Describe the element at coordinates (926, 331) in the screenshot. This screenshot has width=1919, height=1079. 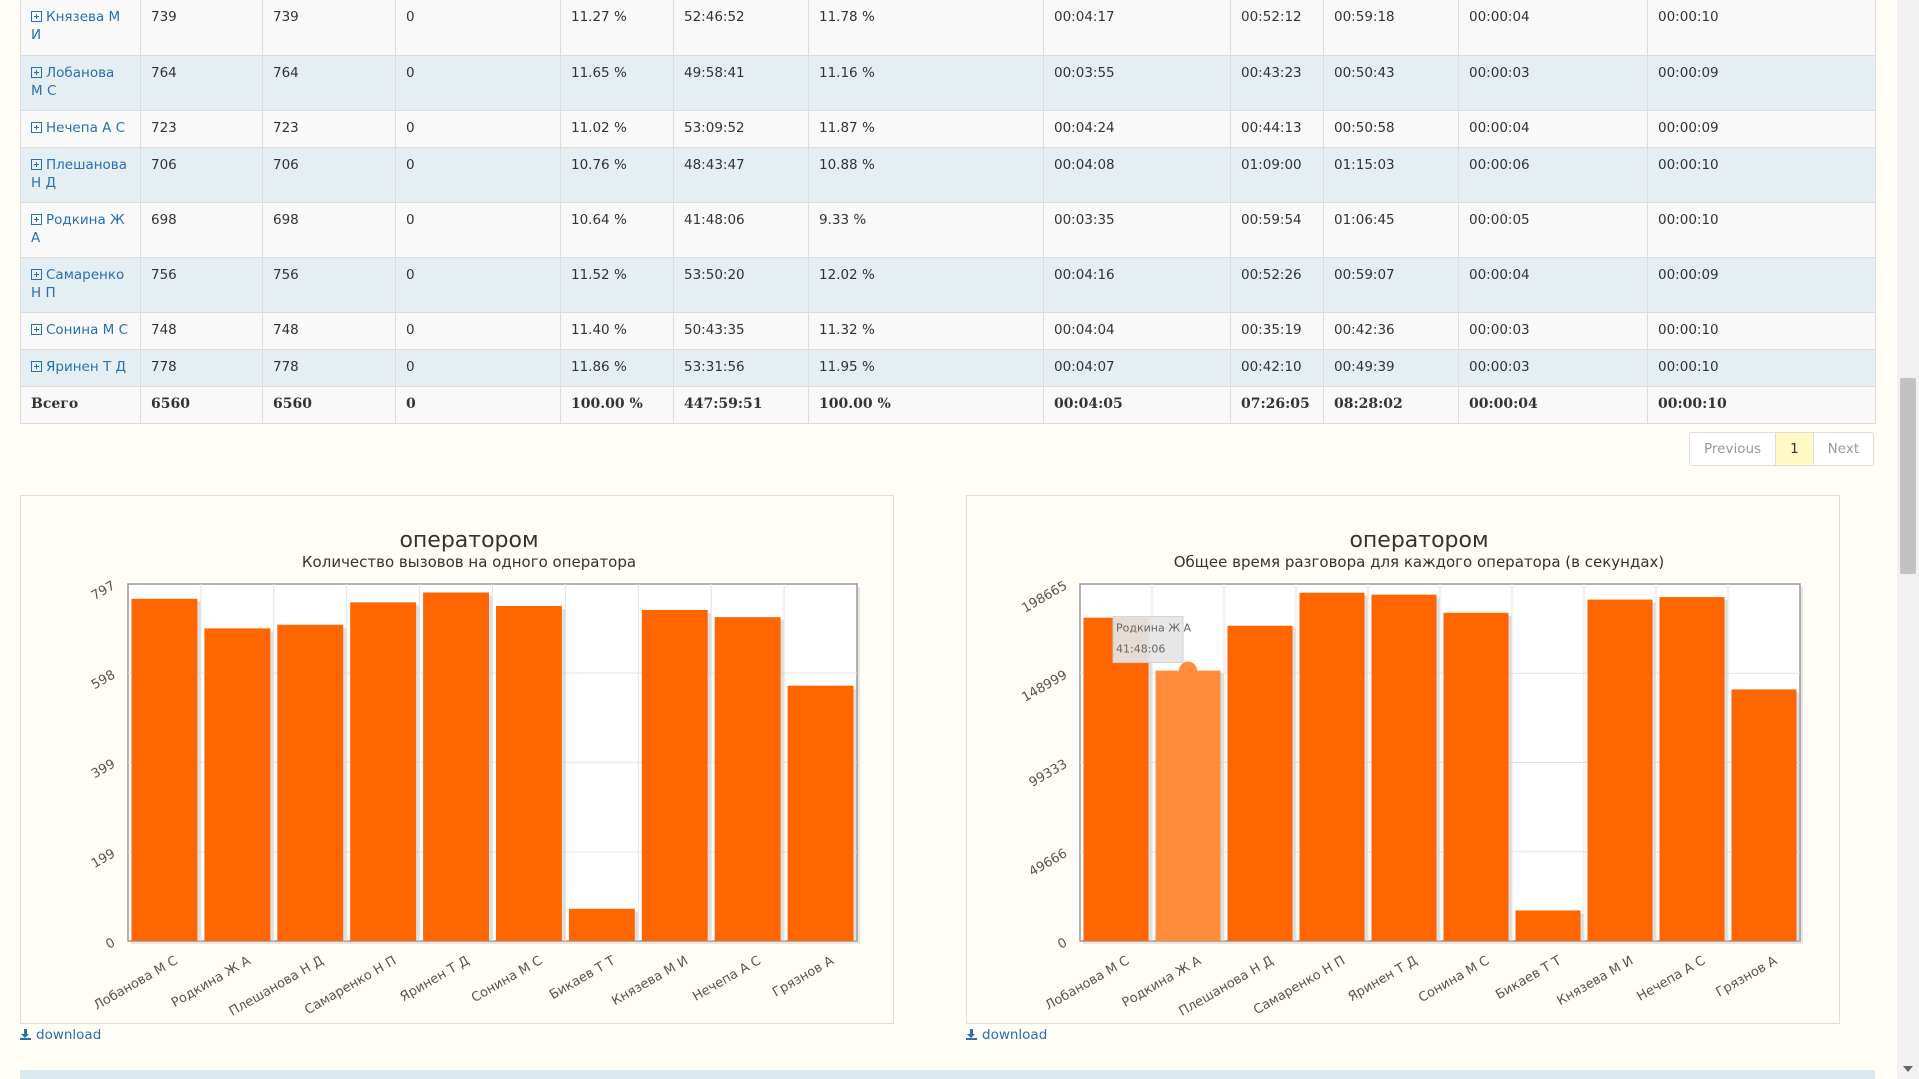
I see `table-cell-c6: 11.32 %` at that location.